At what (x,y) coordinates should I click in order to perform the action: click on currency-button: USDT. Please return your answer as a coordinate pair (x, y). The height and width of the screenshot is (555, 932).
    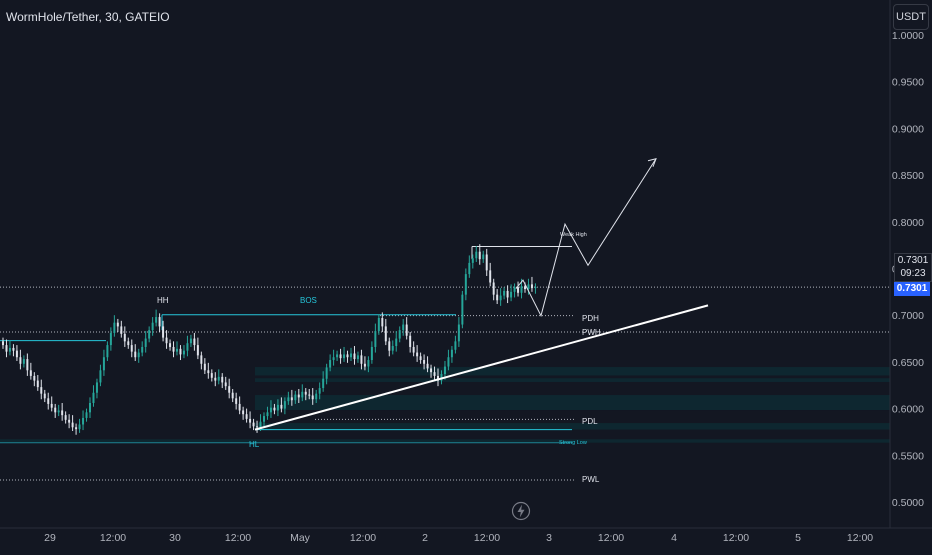
    Looking at the image, I should click on (911, 17).